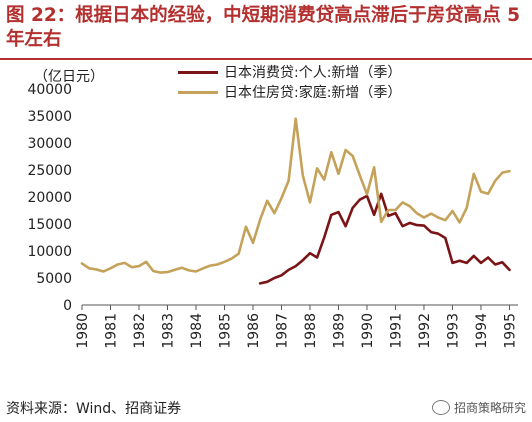 This screenshot has width=532, height=422. Describe the element at coordinates (94, 409) in the screenshot. I see `source-note: 资料来源：Wind、招商证券` at that location.